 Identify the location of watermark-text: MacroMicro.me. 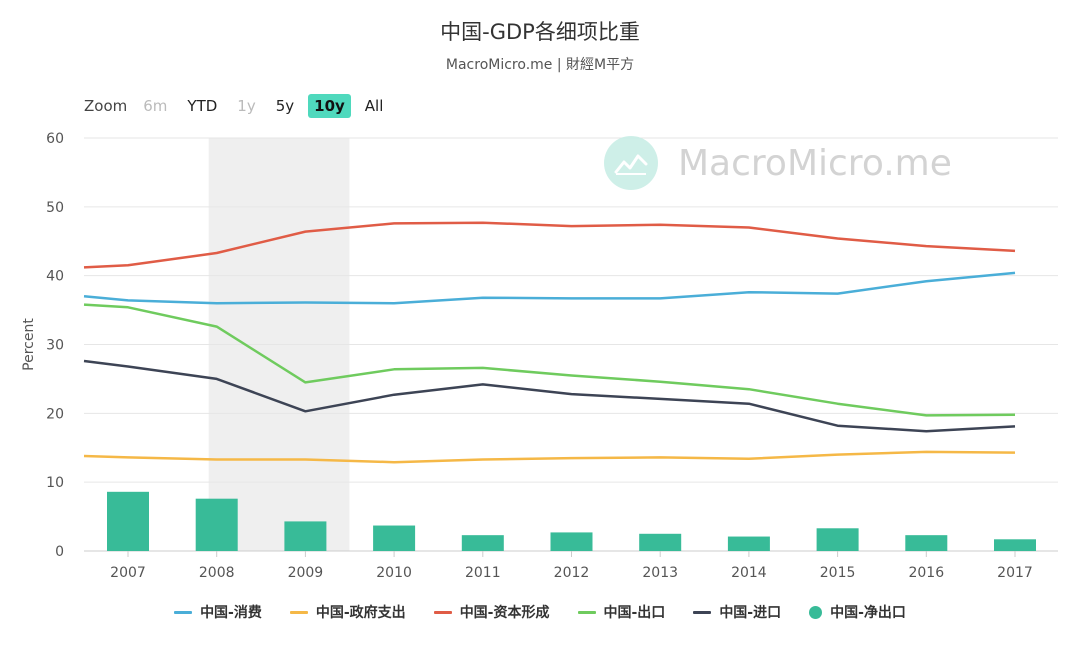
(815, 163).